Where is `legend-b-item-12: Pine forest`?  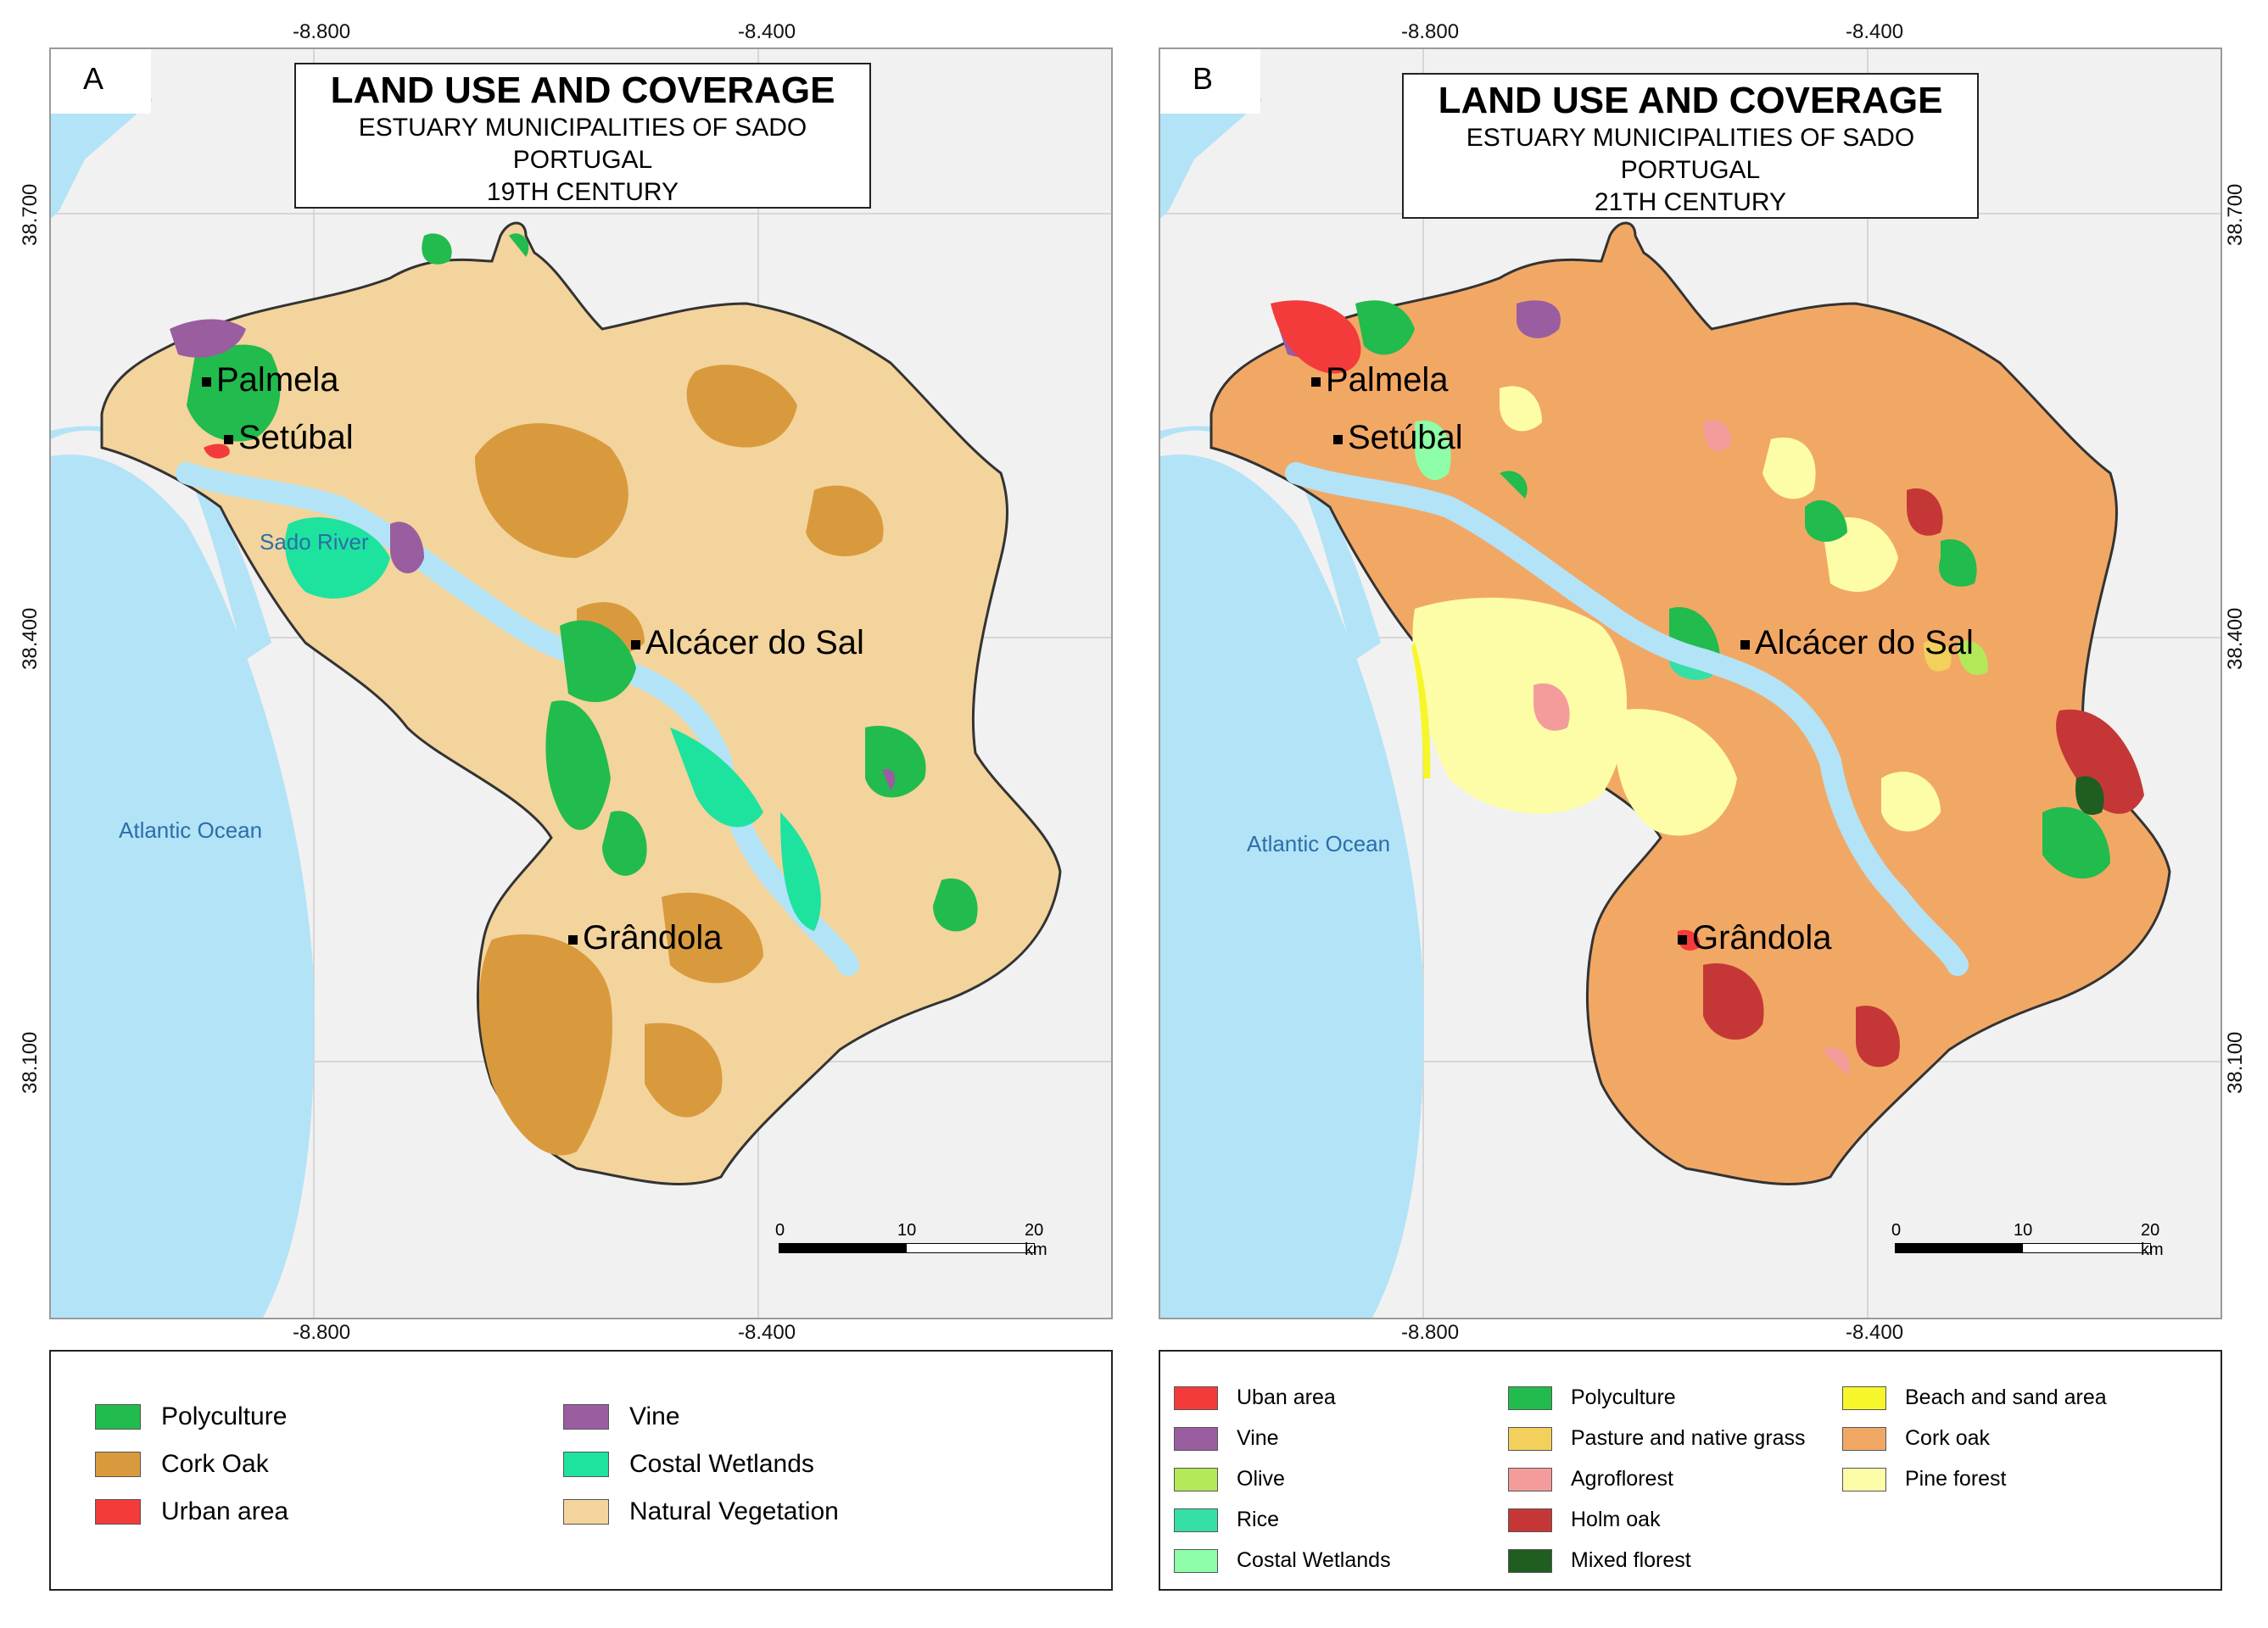
legend-b-item-12: Pine forest is located at coordinates (1924, 1479).